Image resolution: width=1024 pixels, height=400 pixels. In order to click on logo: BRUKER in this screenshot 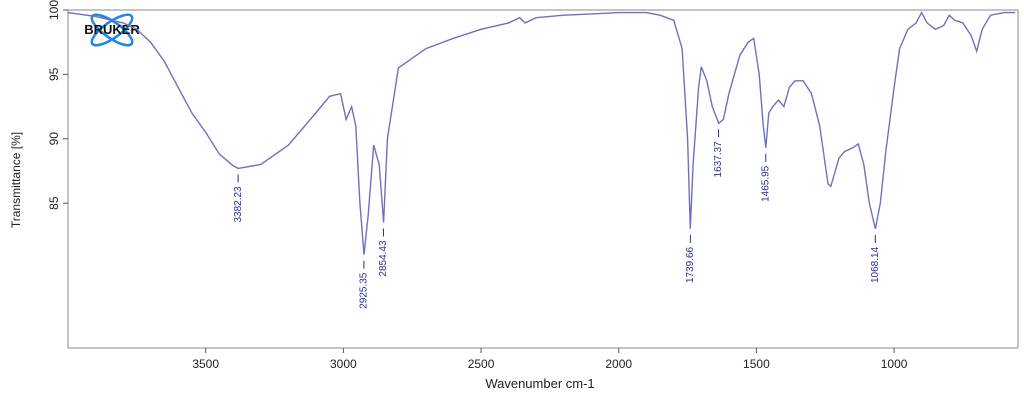, I will do `click(112, 30)`.